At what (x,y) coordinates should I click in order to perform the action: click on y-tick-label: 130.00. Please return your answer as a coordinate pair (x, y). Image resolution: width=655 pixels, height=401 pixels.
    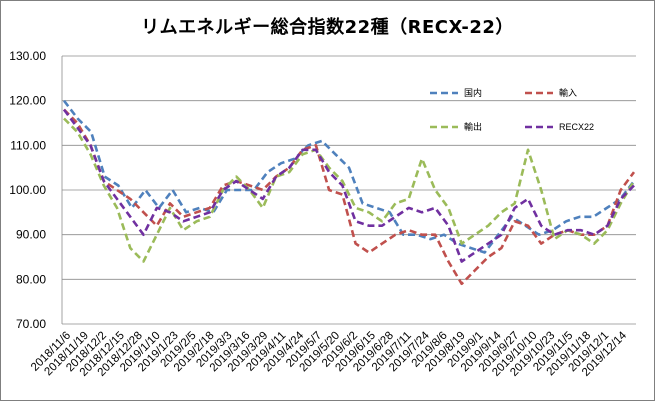
    Looking at the image, I should click on (27, 56).